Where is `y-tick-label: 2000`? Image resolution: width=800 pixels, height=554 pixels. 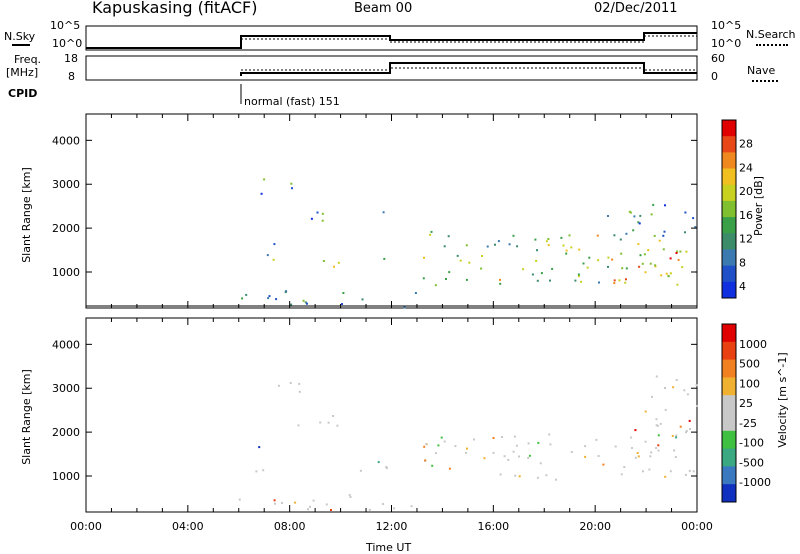 y-tick-label: 2000 is located at coordinates (66, 228).